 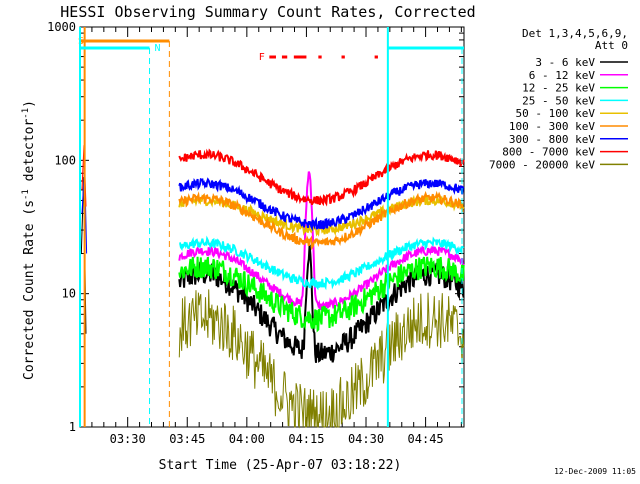 What do you see at coordinates (552, 126) in the screenshot?
I see `legend-entry-label: 100 - 300 keV` at bounding box center [552, 126].